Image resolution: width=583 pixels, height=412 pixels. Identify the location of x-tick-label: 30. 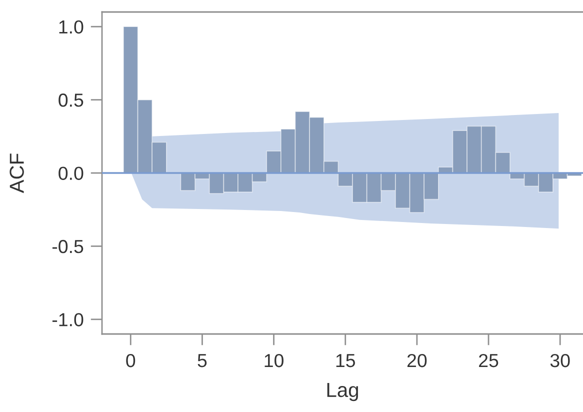
(560, 361).